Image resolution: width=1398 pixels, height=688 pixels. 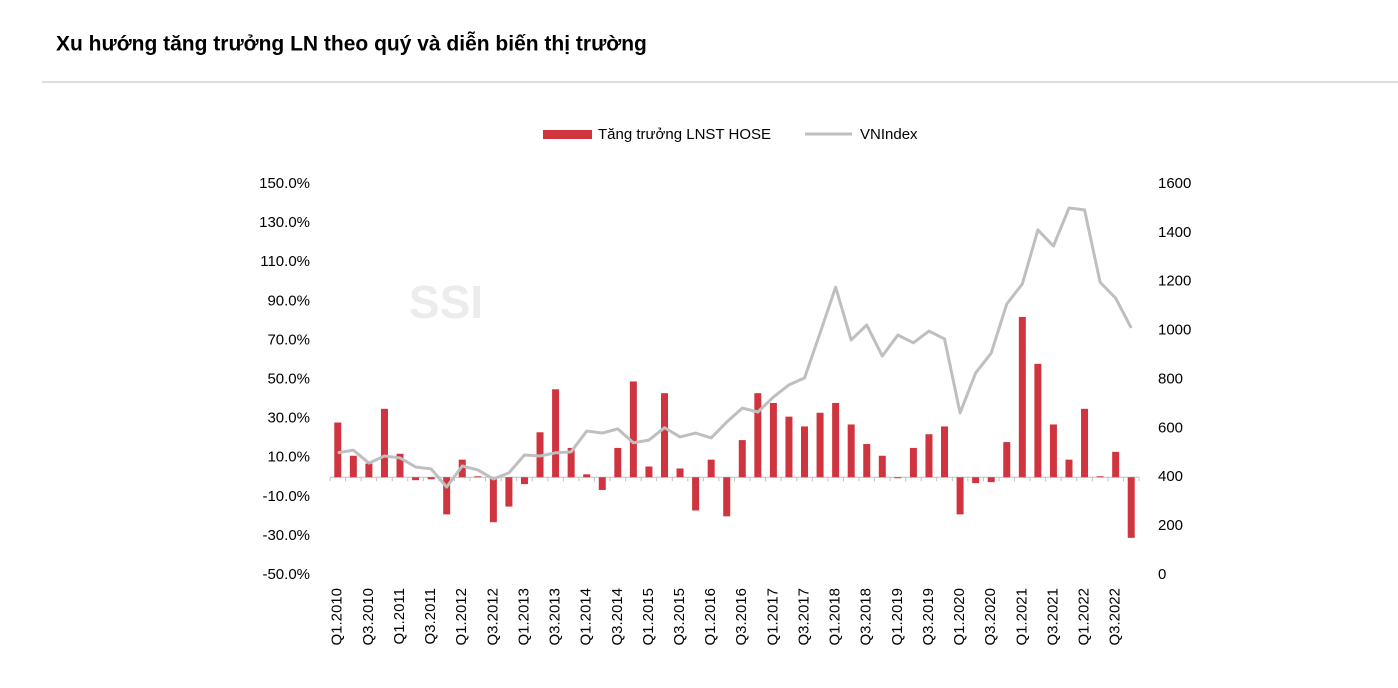 I want to click on x-tick-label: Q1.2022, so click(x=1084, y=617).